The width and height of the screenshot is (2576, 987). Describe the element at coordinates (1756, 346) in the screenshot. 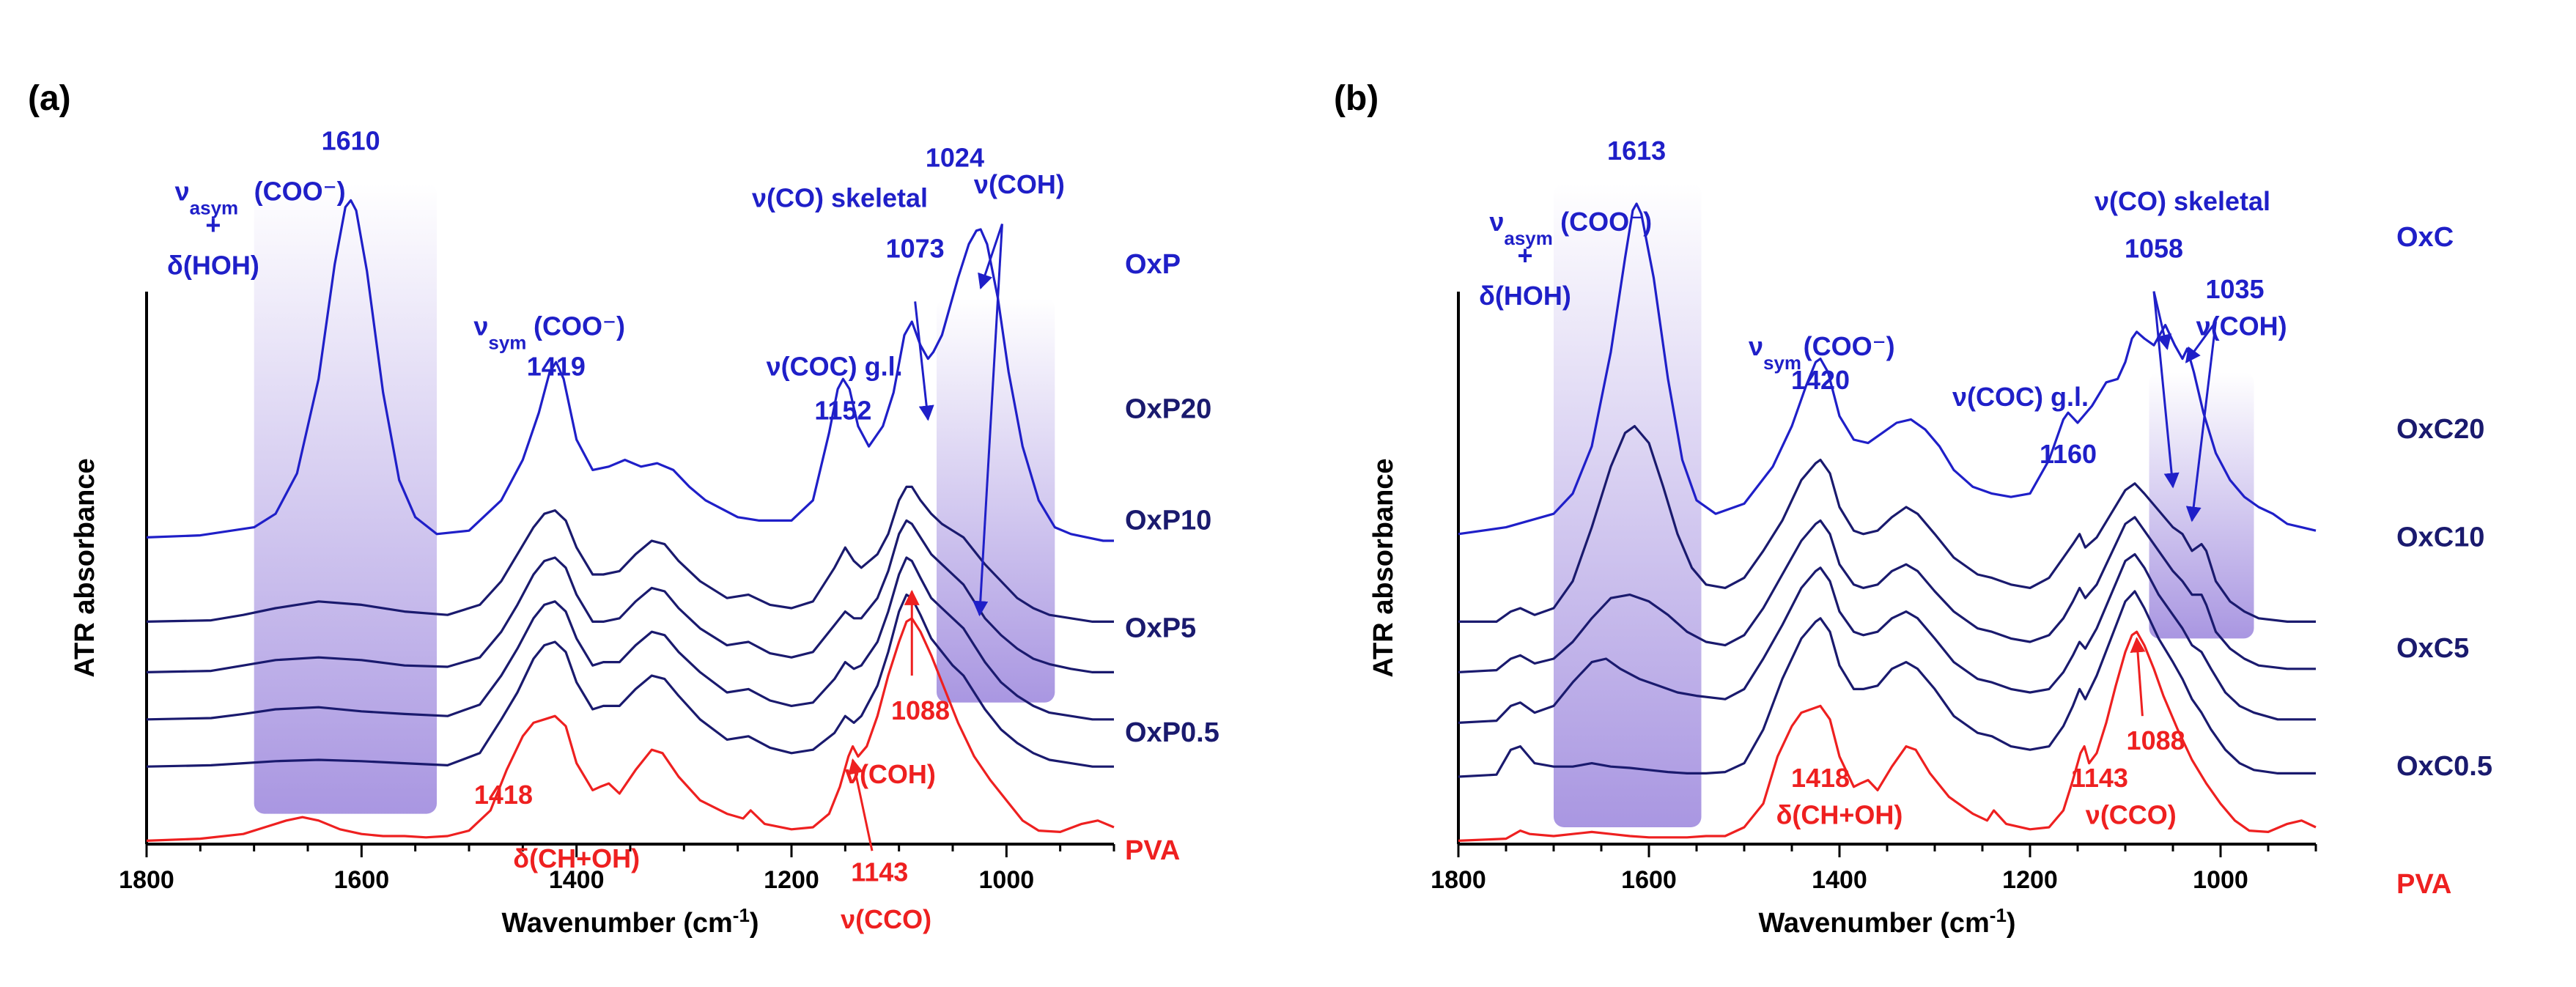

I see `annotation-b-nusym-base: ν` at that location.